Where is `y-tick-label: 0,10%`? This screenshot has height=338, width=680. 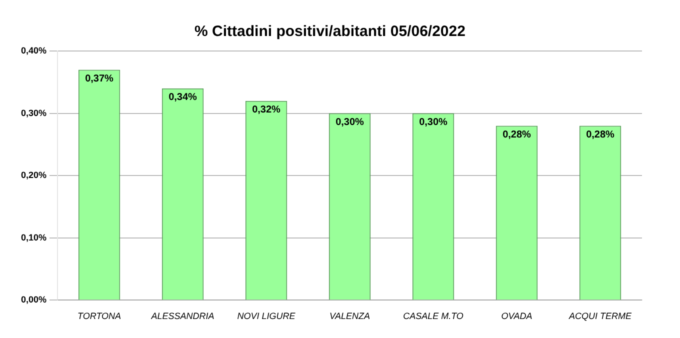
y-tick-label: 0,10% is located at coordinates (33, 237).